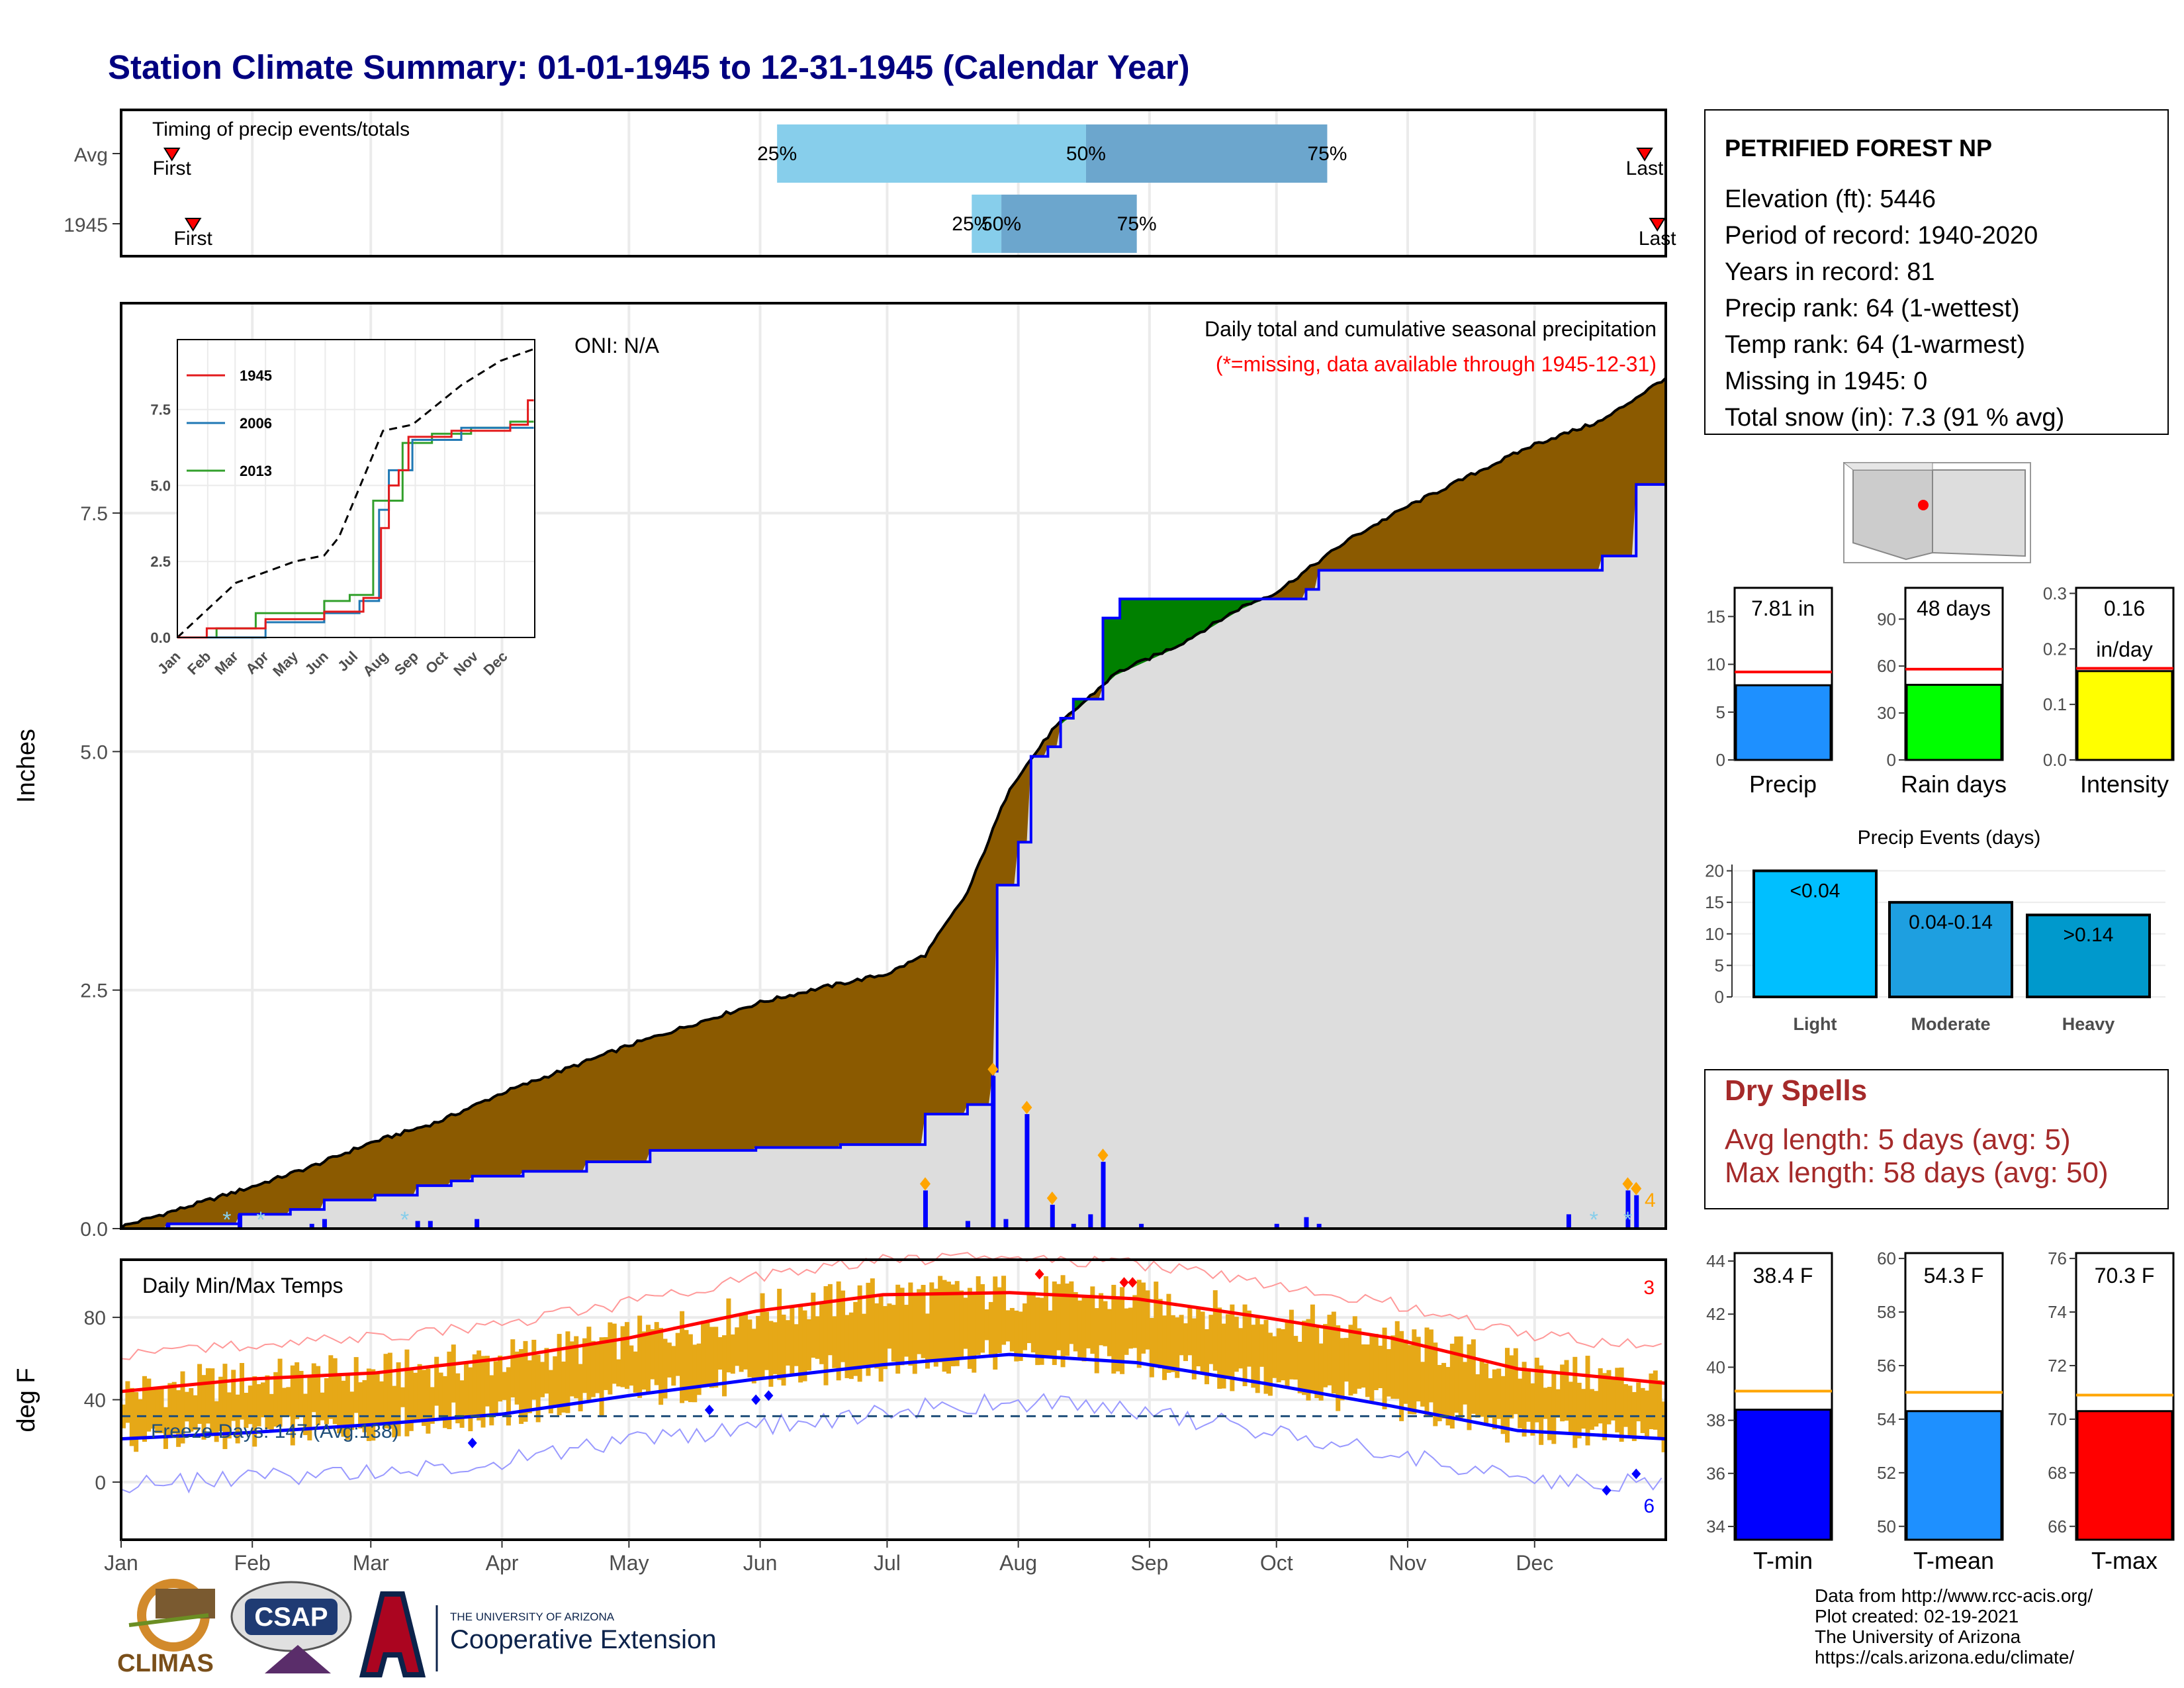 The image size is (2184, 1688). I want to click on snow-marker: *, so click(1594, 1220).